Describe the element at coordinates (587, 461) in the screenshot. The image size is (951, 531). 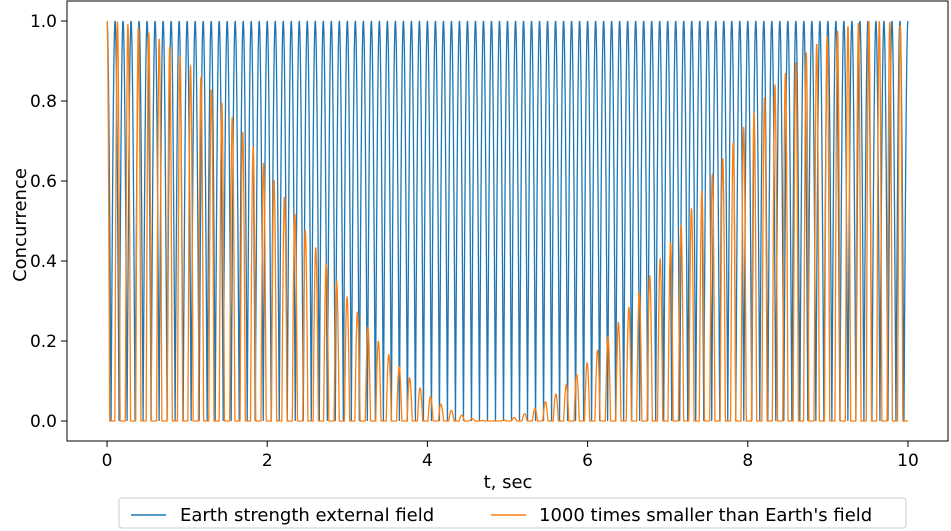
I see `x-tick-label: 6` at that location.